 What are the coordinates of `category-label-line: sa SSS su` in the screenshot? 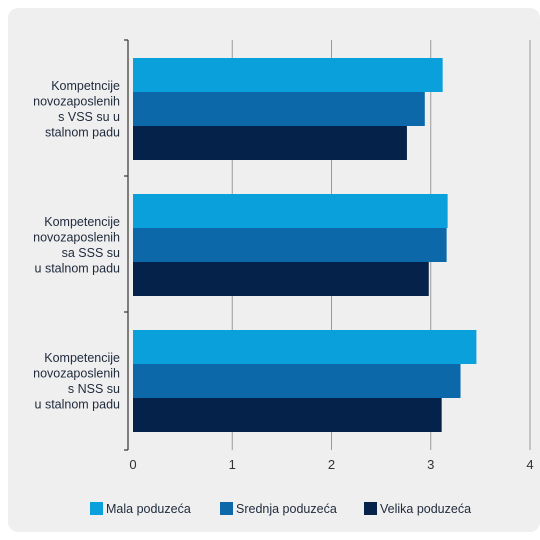 It's located at (91, 253).